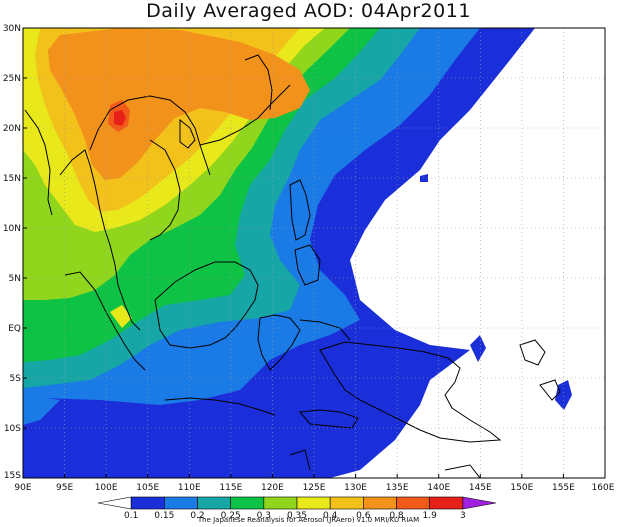 The height and width of the screenshot is (527, 617). Describe the element at coordinates (430, 516) in the screenshot. I see `colorbar-label: 1.9` at that location.